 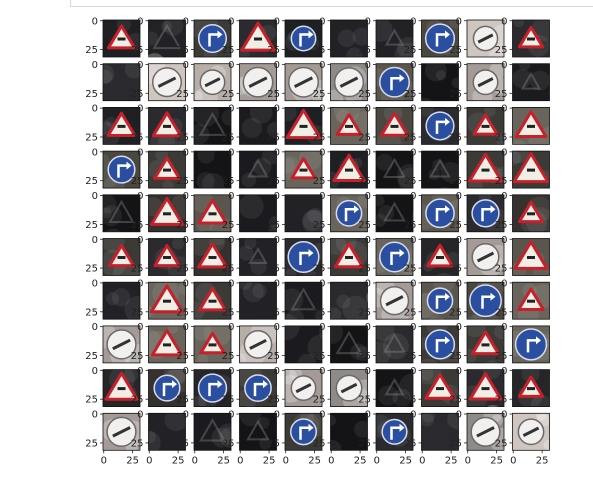 What do you see at coordinates (447, 340) in the screenshot?
I see `arrow-head-icon` at bounding box center [447, 340].